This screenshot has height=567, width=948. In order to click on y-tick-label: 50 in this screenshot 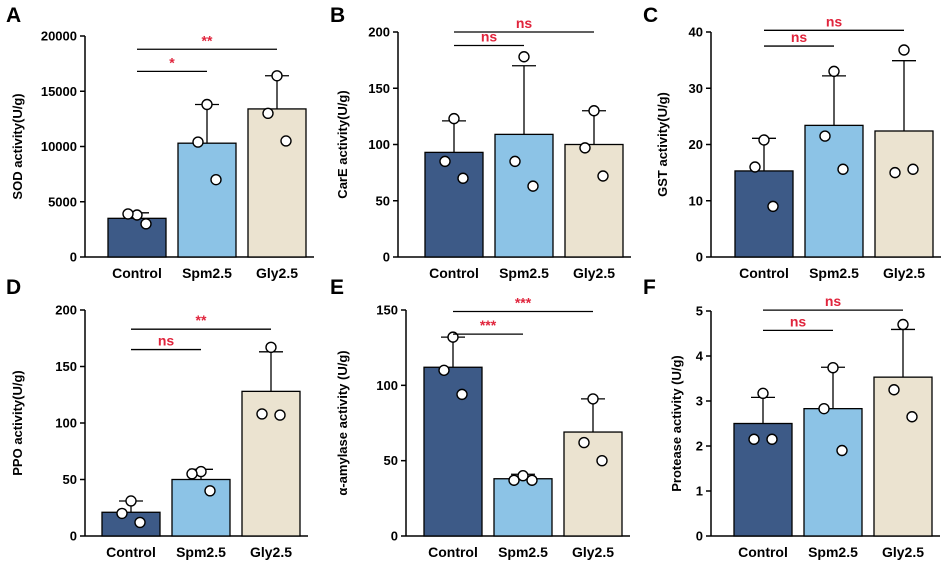, I will do `click(70, 479)`.